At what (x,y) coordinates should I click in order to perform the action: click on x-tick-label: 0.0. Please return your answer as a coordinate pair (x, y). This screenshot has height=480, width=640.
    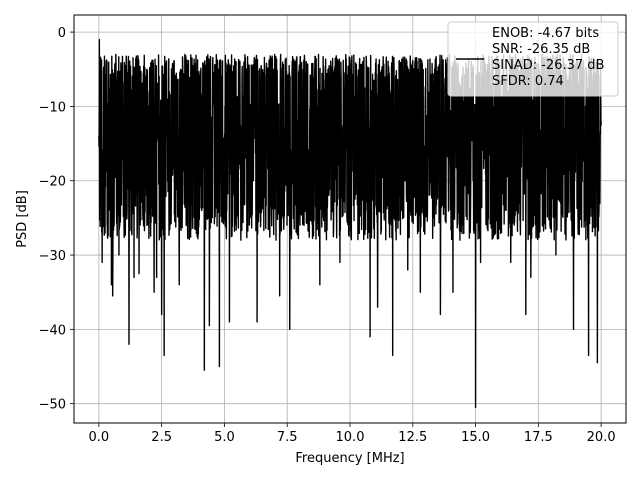
    Looking at the image, I should click on (99, 437).